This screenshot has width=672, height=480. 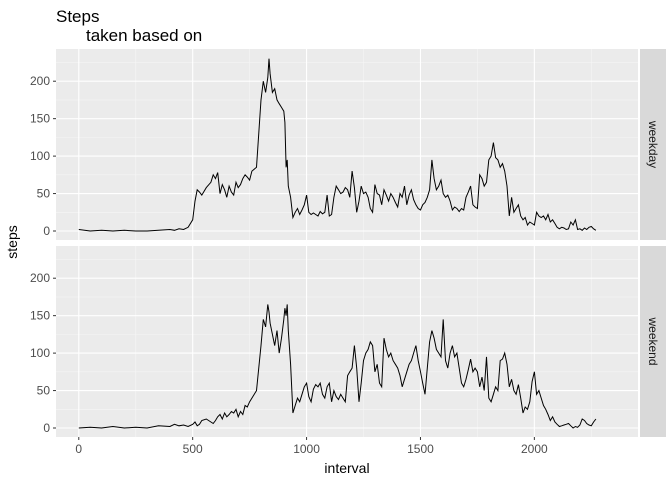 I want to click on x-tick-label: 1000, so click(x=306, y=449).